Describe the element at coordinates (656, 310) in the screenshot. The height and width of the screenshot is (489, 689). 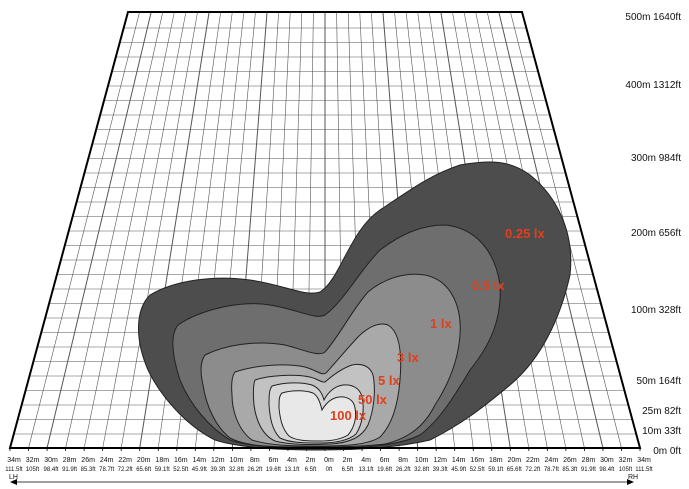
I see `distance-label-100m: 100m 328ft` at that location.